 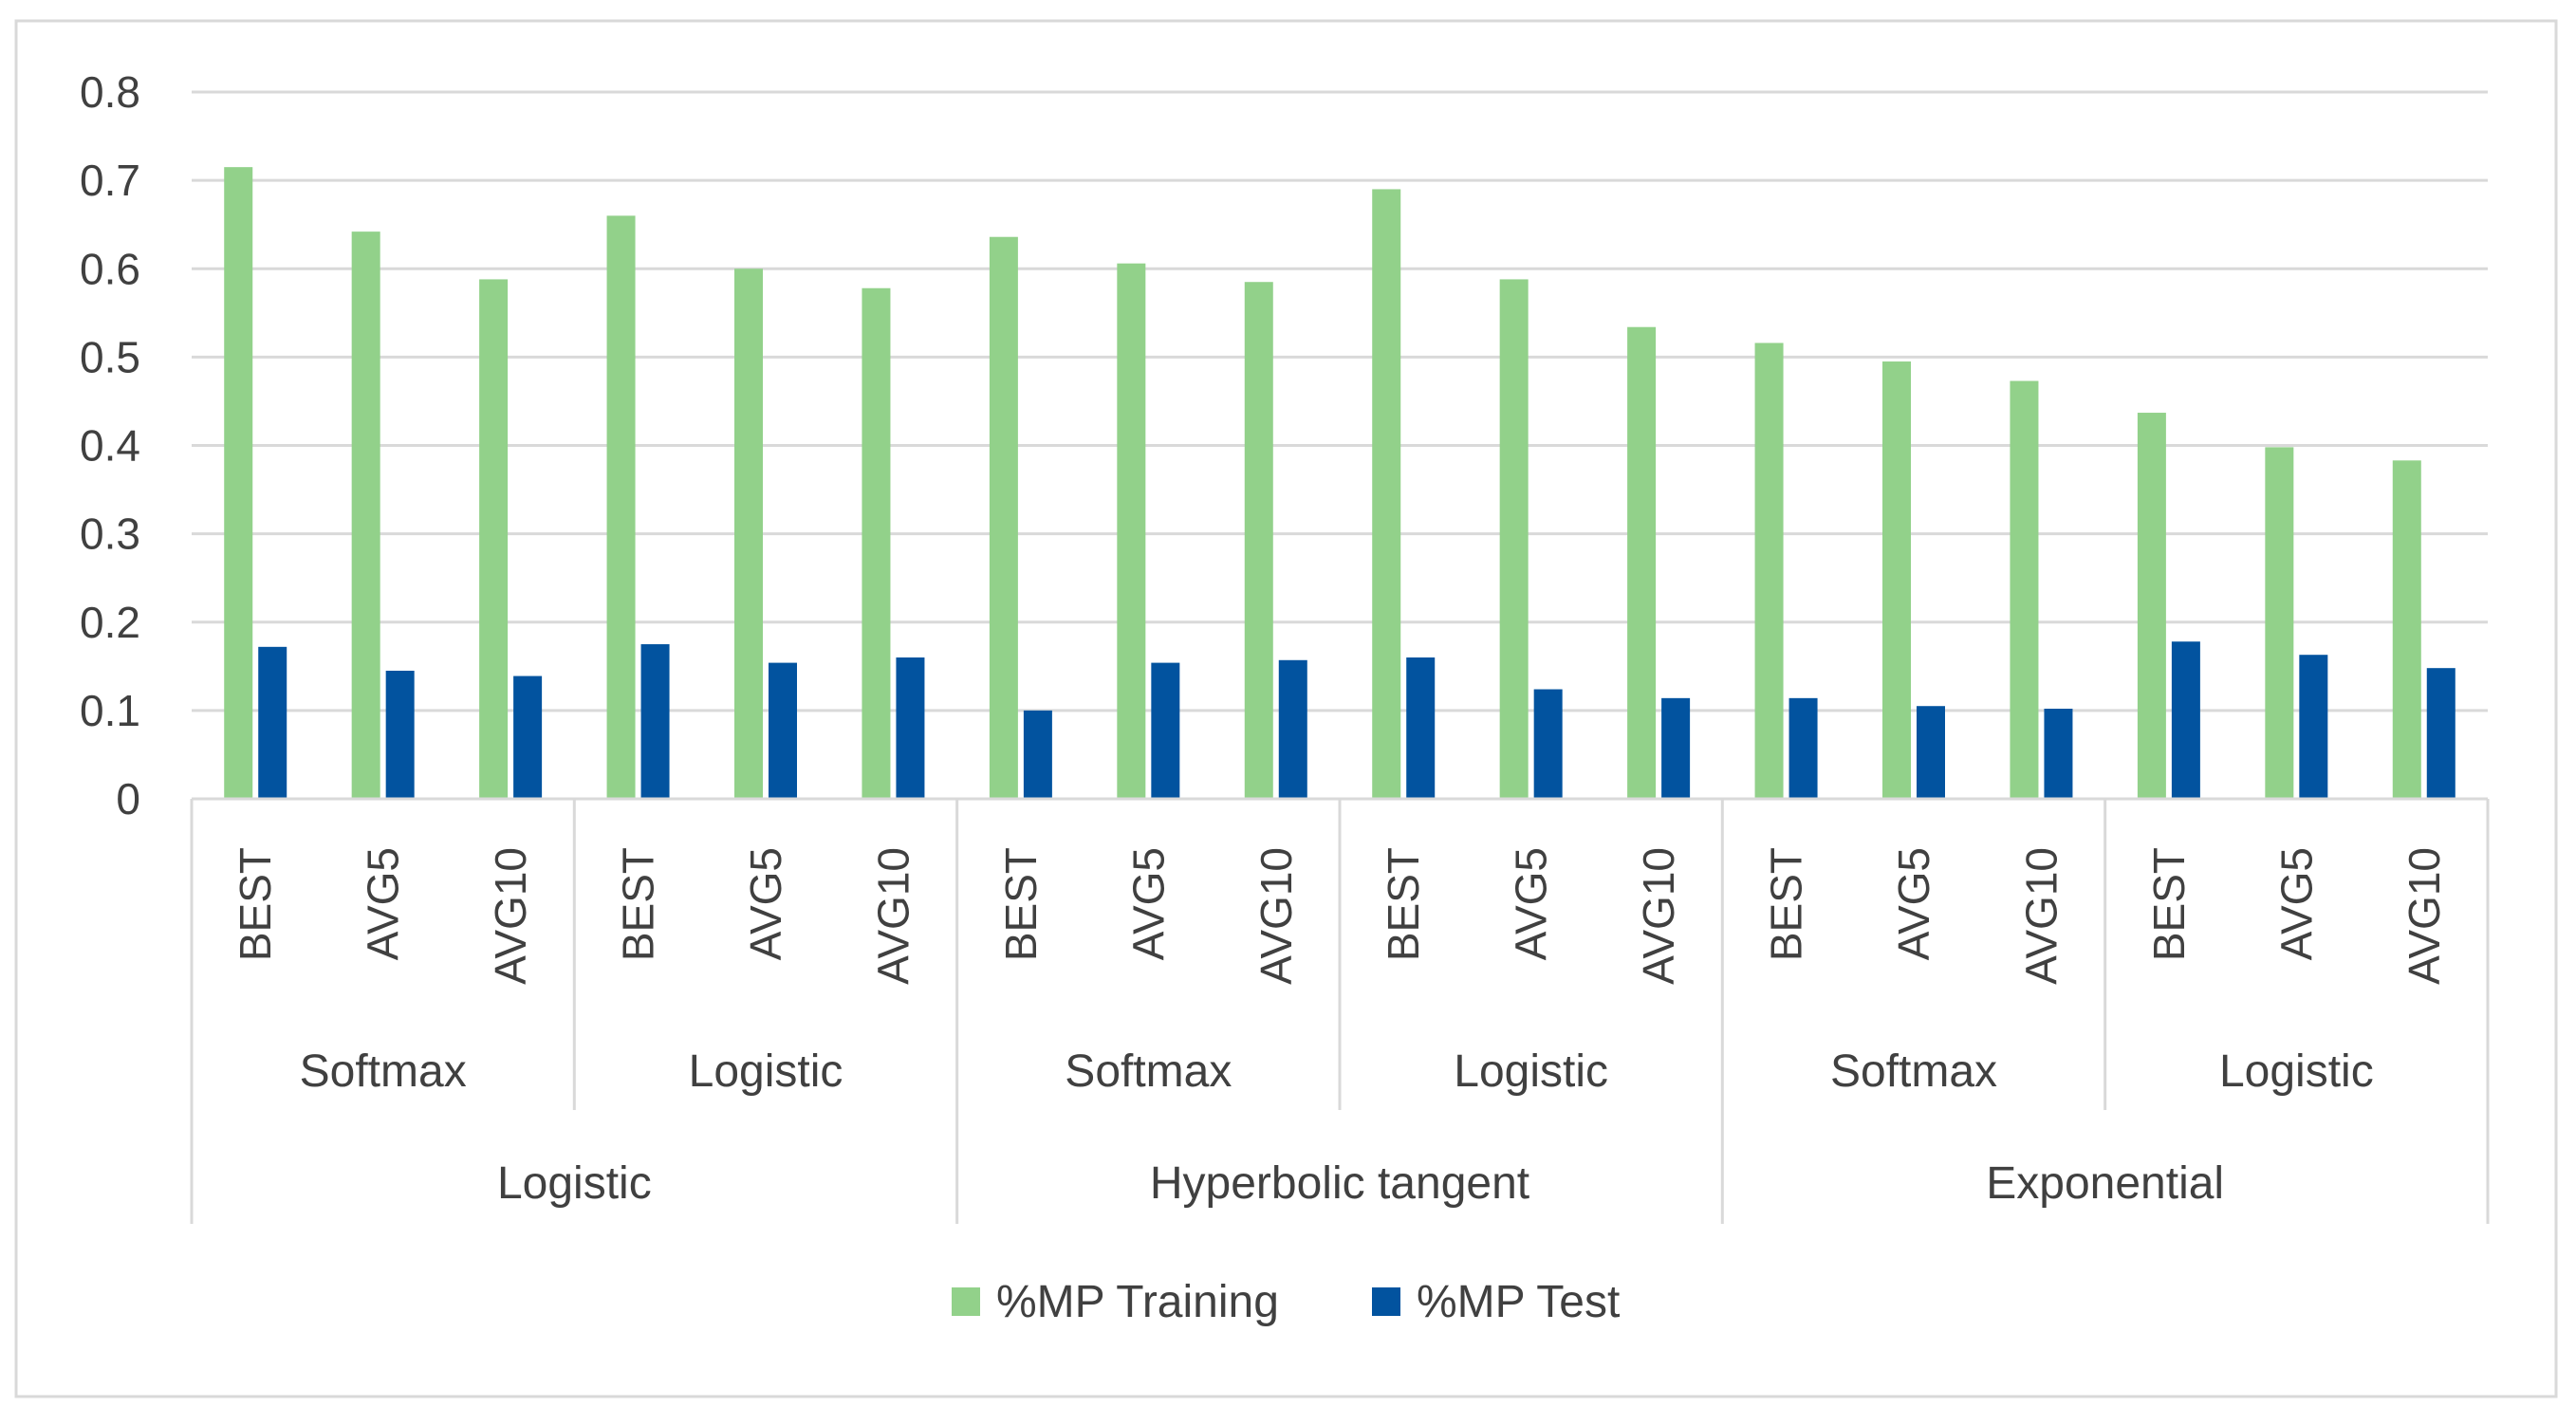 I want to click on y-tick-label: 0.6, so click(x=110, y=268).